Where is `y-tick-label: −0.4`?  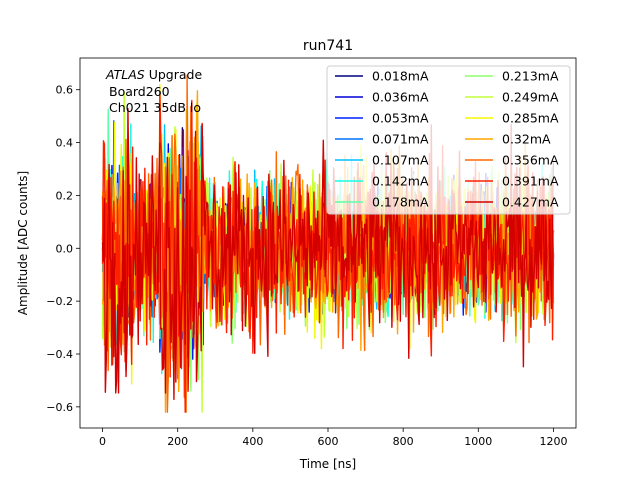 y-tick-label: −0.4 is located at coordinates (59, 354).